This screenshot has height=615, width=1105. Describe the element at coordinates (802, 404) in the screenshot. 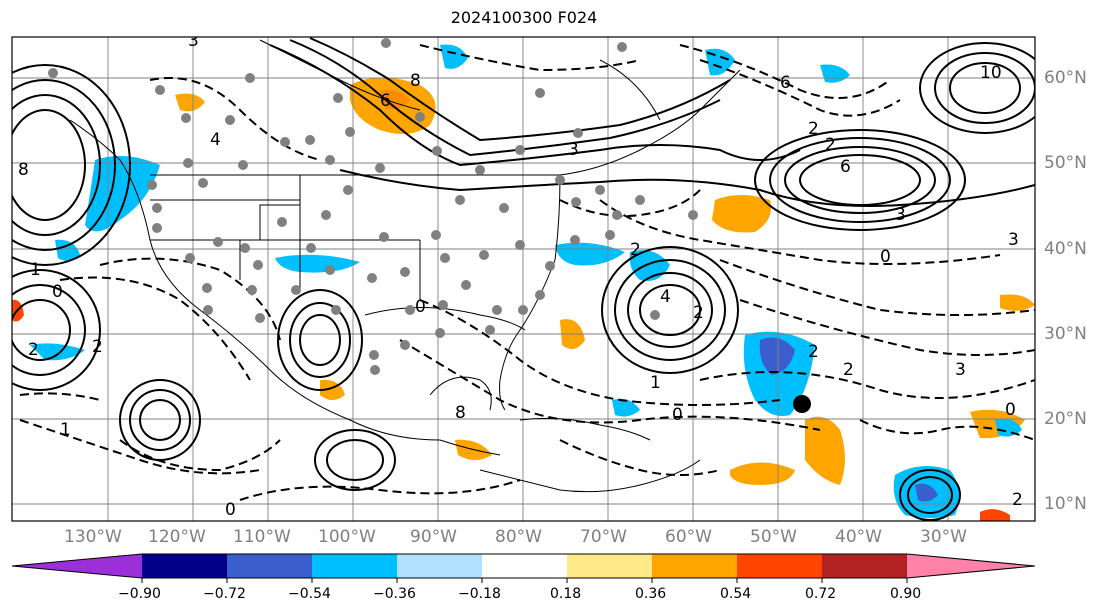

I see `storm-center-marker` at that location.